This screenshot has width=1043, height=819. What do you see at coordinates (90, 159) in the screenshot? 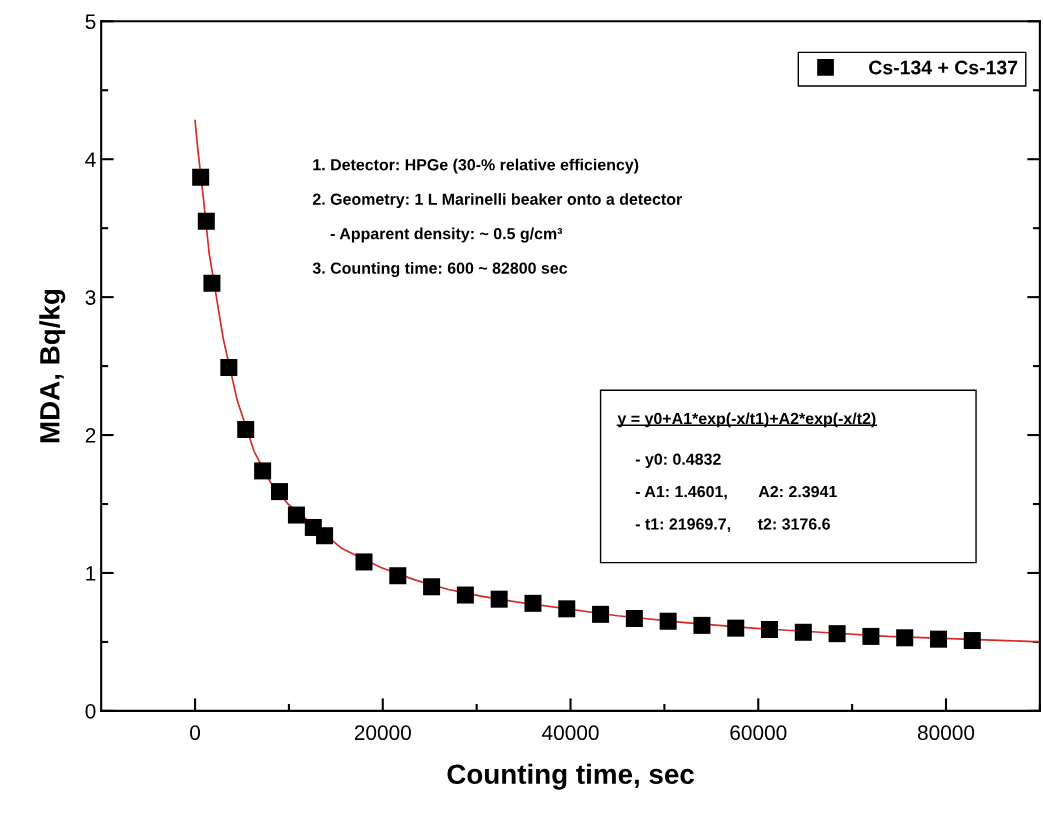
I see `y-tick-label: 4` at bounding box center [90, 159].